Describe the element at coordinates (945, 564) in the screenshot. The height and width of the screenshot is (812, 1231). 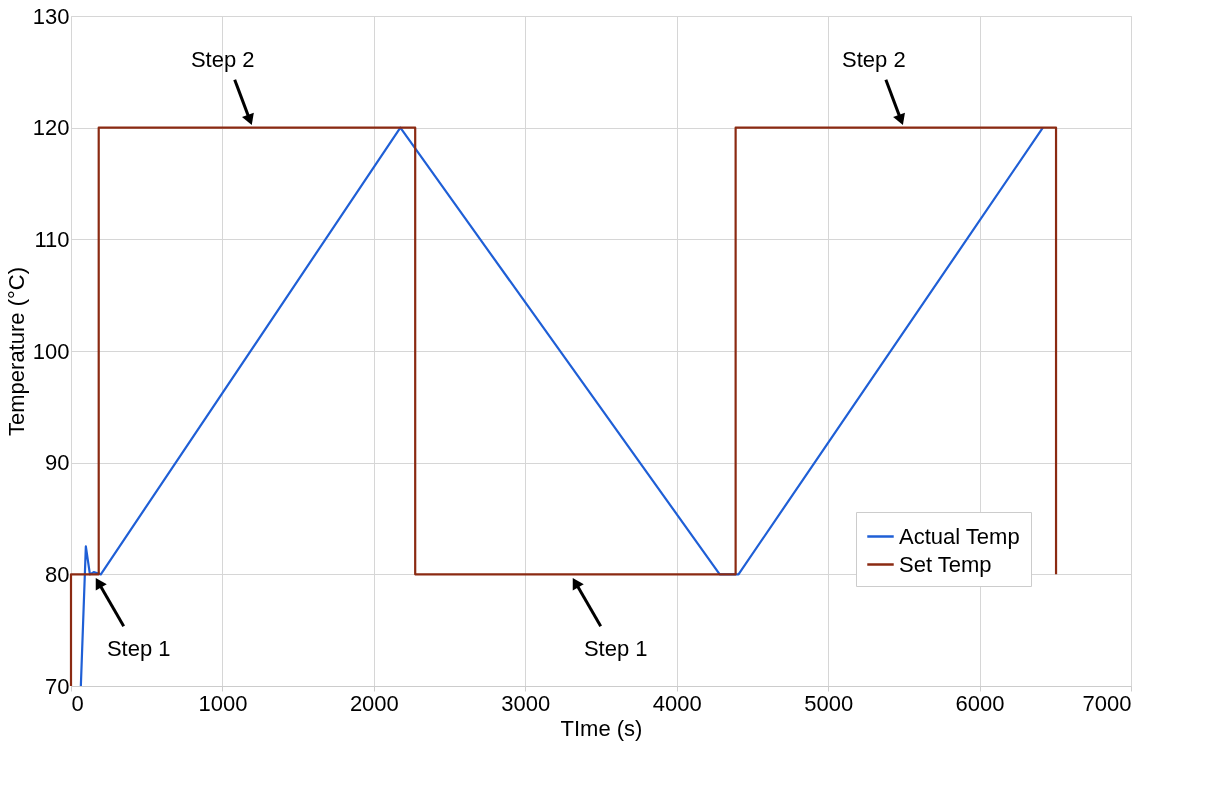
I see `legend-label: Set Temp` at that location.